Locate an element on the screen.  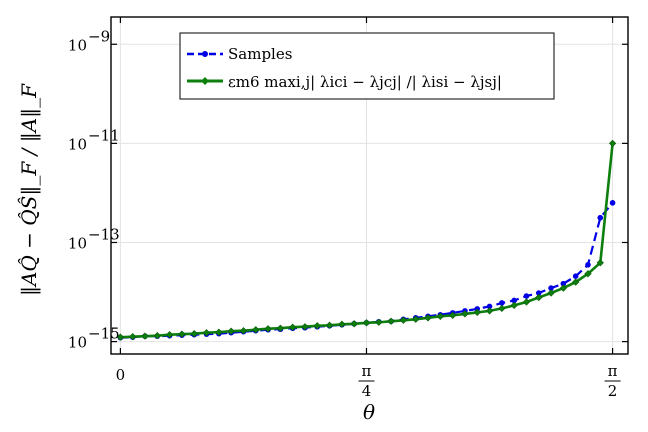
y-tick-label-exponent: −11 is located at coordinates (104, 135).